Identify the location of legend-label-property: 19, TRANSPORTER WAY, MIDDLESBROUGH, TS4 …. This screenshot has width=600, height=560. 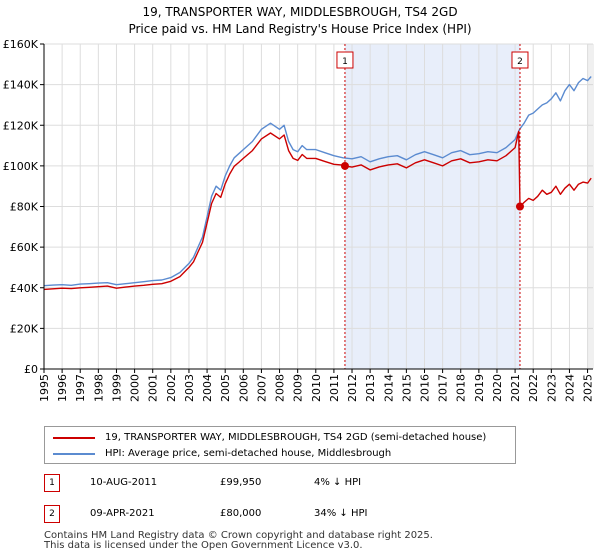
(296, 437).